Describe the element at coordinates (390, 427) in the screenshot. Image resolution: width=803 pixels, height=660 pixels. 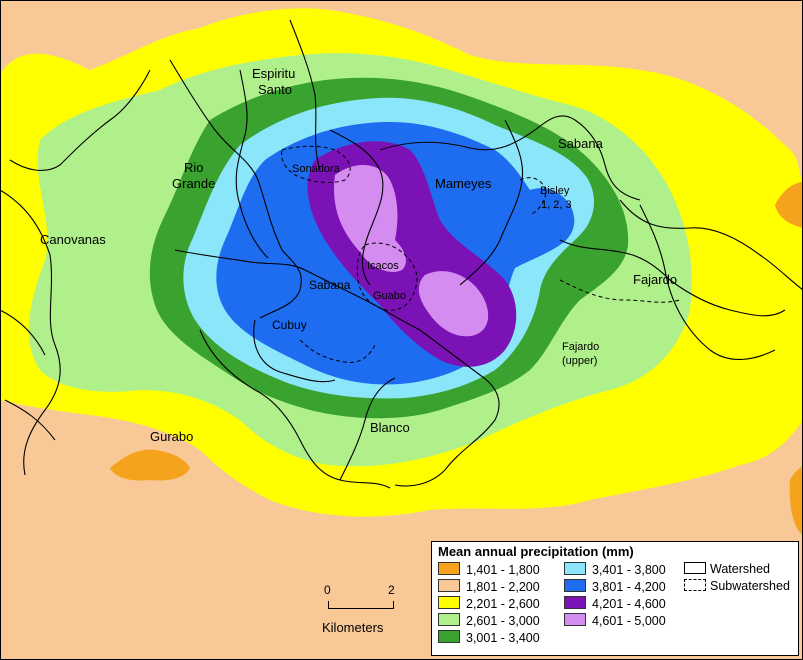
I see `label-blanco: Blanco` at that location.